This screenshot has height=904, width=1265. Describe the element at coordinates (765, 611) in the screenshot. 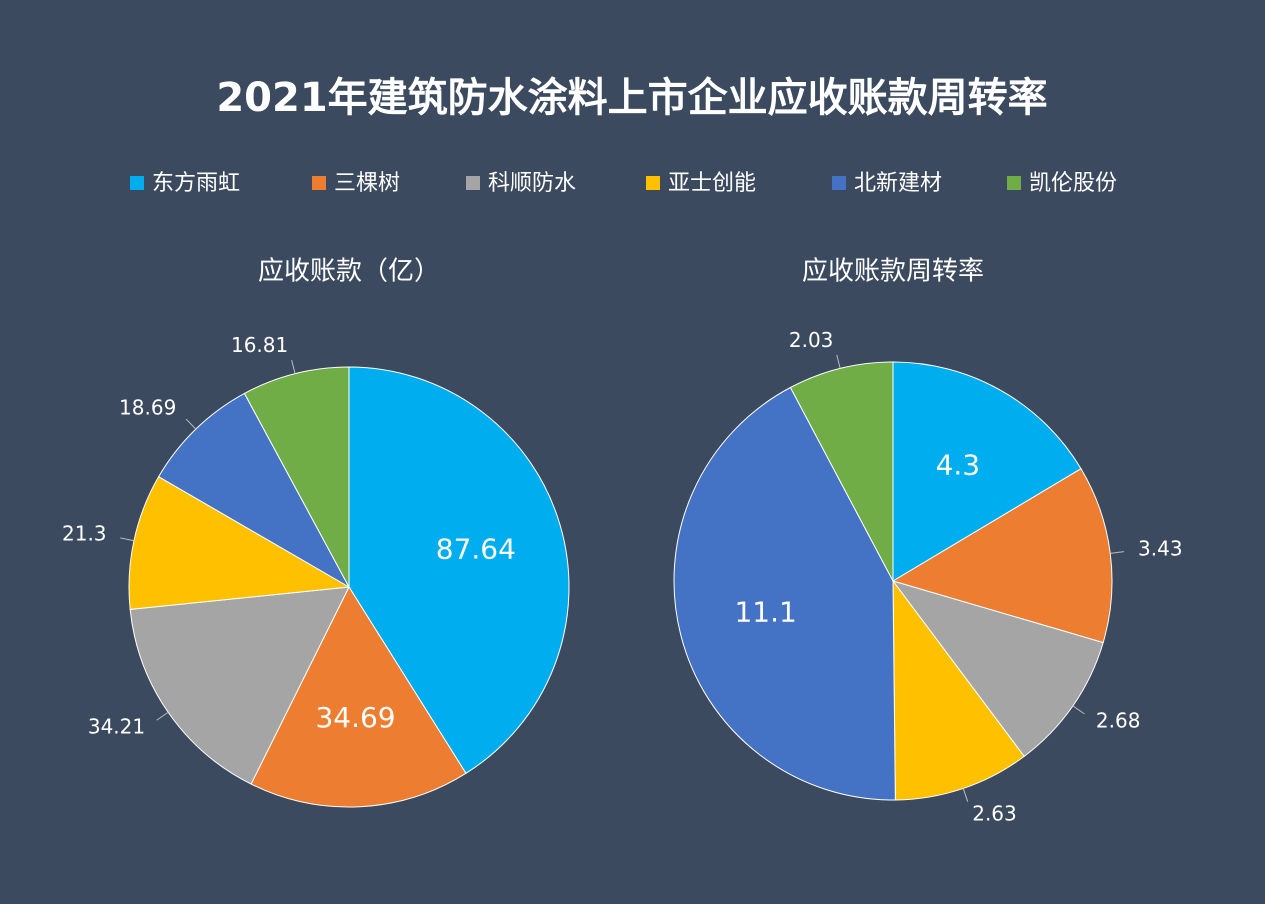

I see `data-label: 11.1` at that location.